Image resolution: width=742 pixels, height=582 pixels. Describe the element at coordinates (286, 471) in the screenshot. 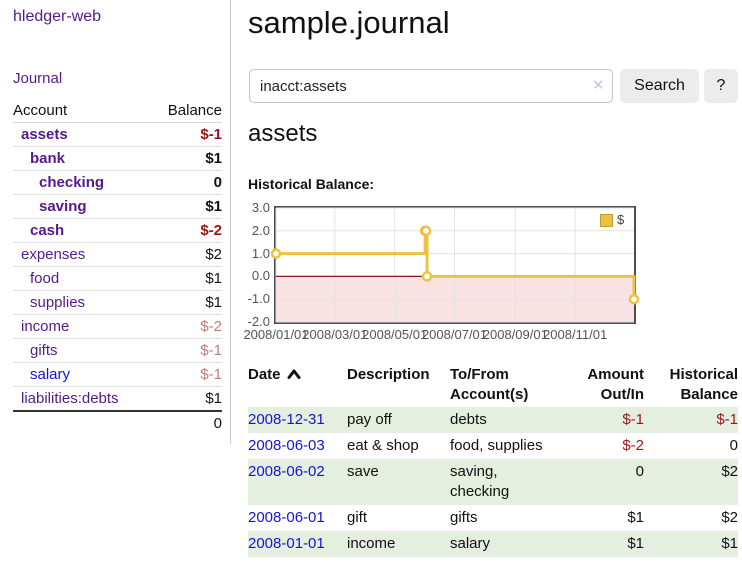

I see `date-link: 2008-06-02` at that location.